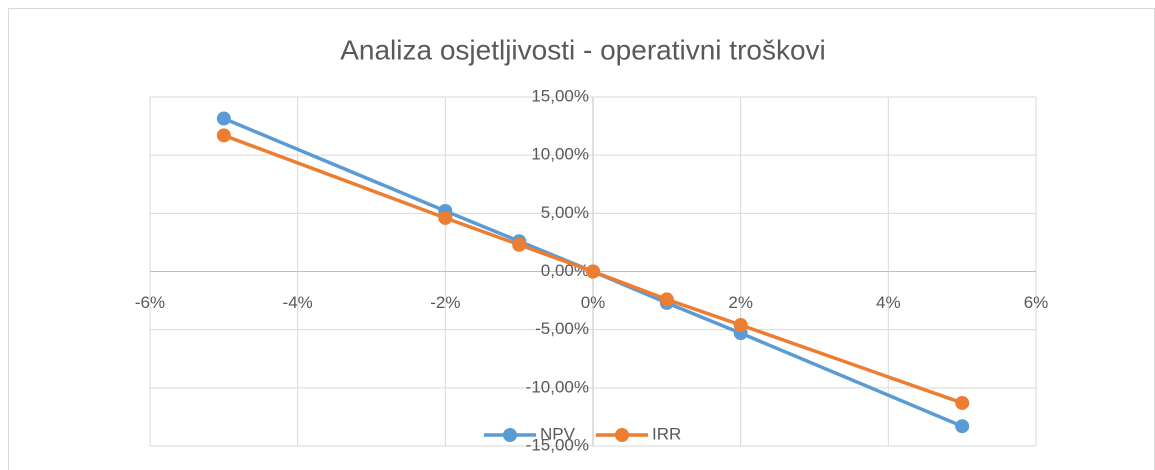 This screenshot has height=470, width=1155. What do you see at coordinates (298, 302) in the screenshot?
I see `x-tick-label: -4%` at bounding box center [298, 302].